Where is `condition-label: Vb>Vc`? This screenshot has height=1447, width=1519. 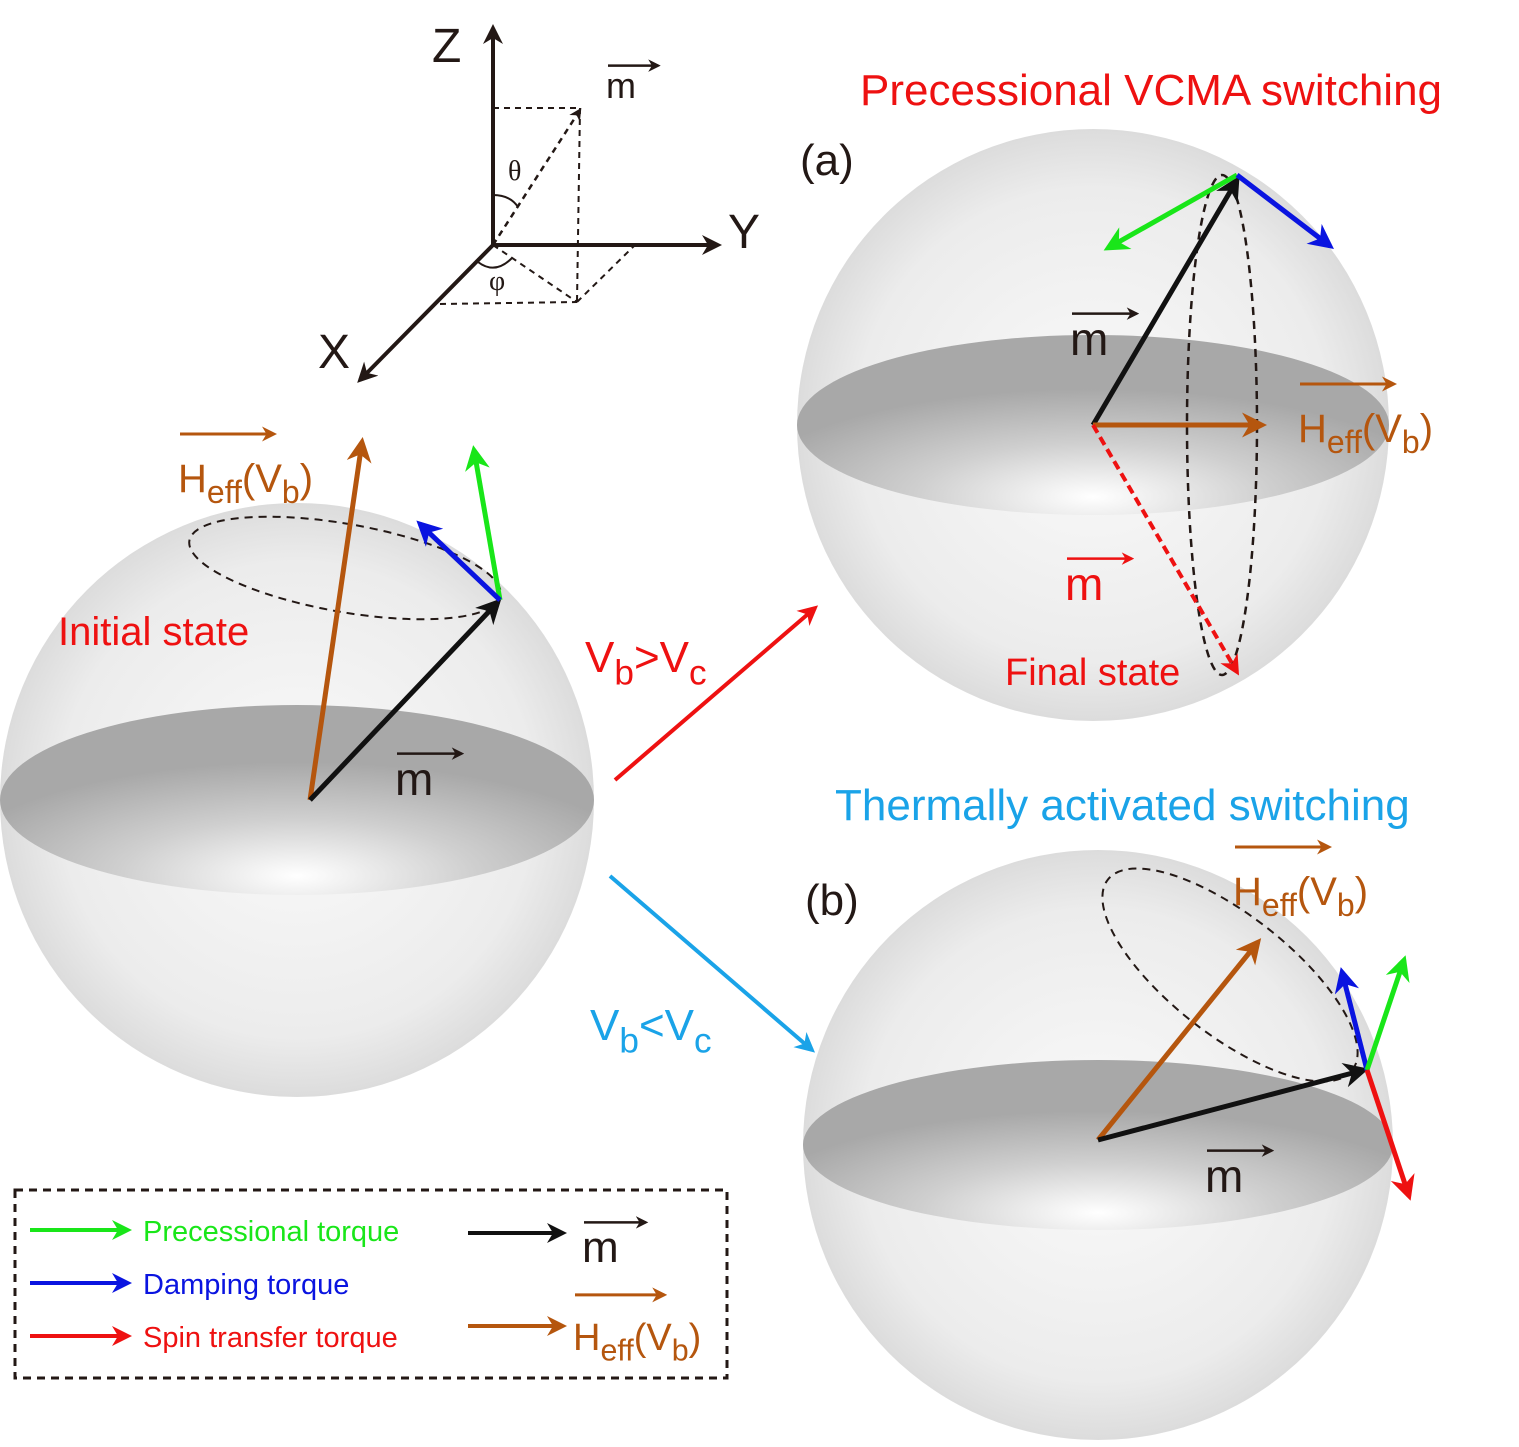
condition-label: Vb>Vc is located at coordinates (646, 662).